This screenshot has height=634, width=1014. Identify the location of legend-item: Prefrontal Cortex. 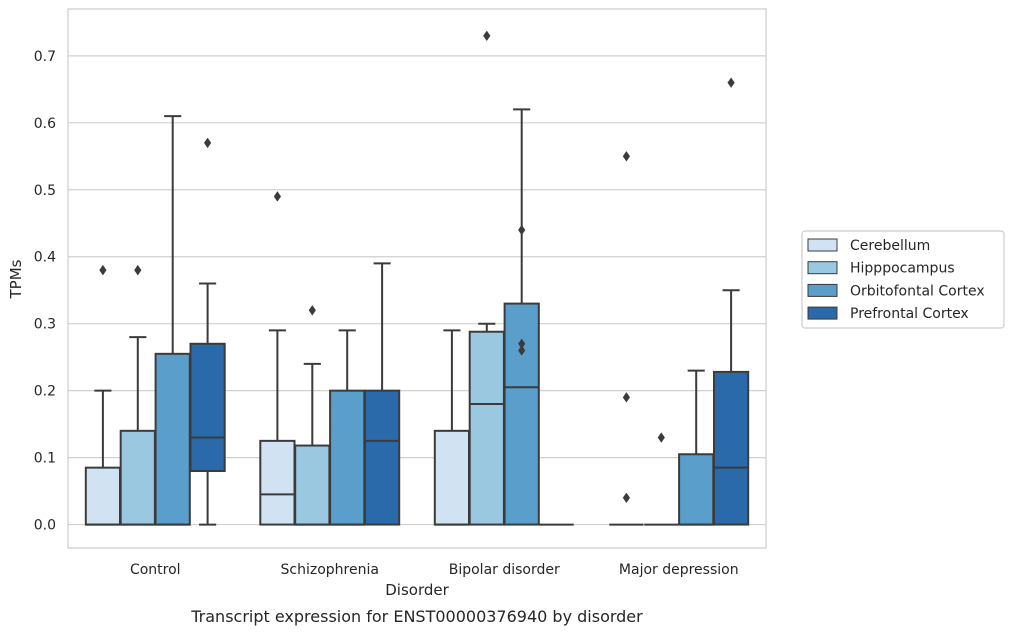
(888, 314).